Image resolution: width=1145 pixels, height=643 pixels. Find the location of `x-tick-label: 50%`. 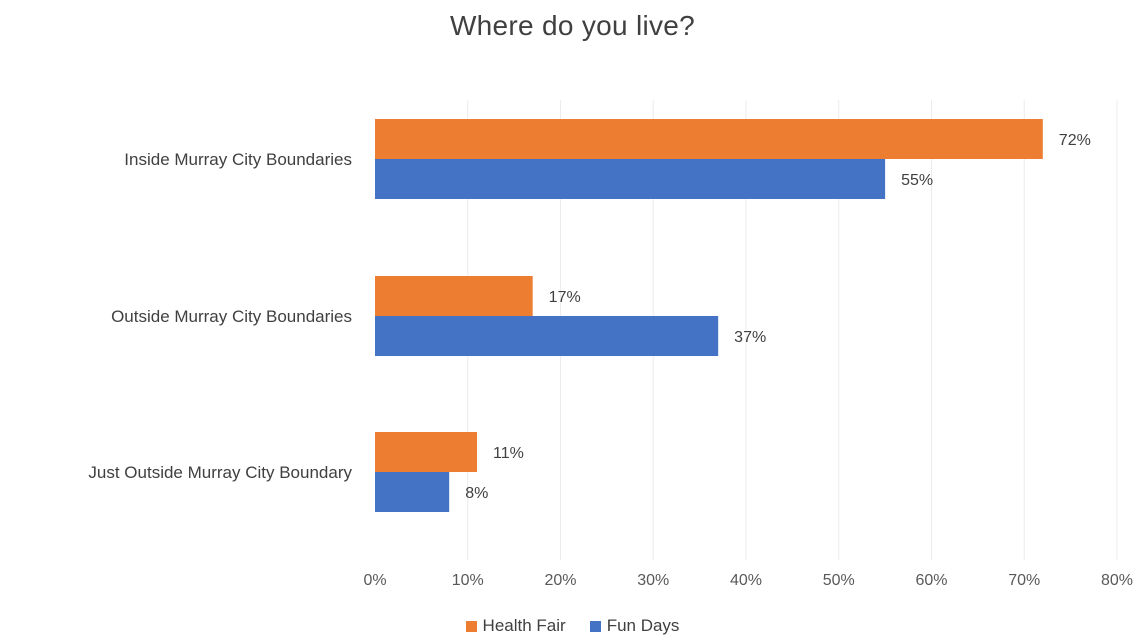

x-tick-label: 50% is located at coordinates (839, 580).